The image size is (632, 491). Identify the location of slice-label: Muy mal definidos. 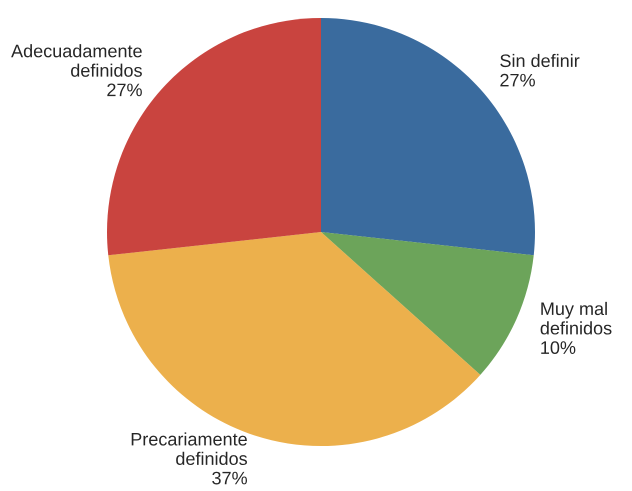
(576, 318).